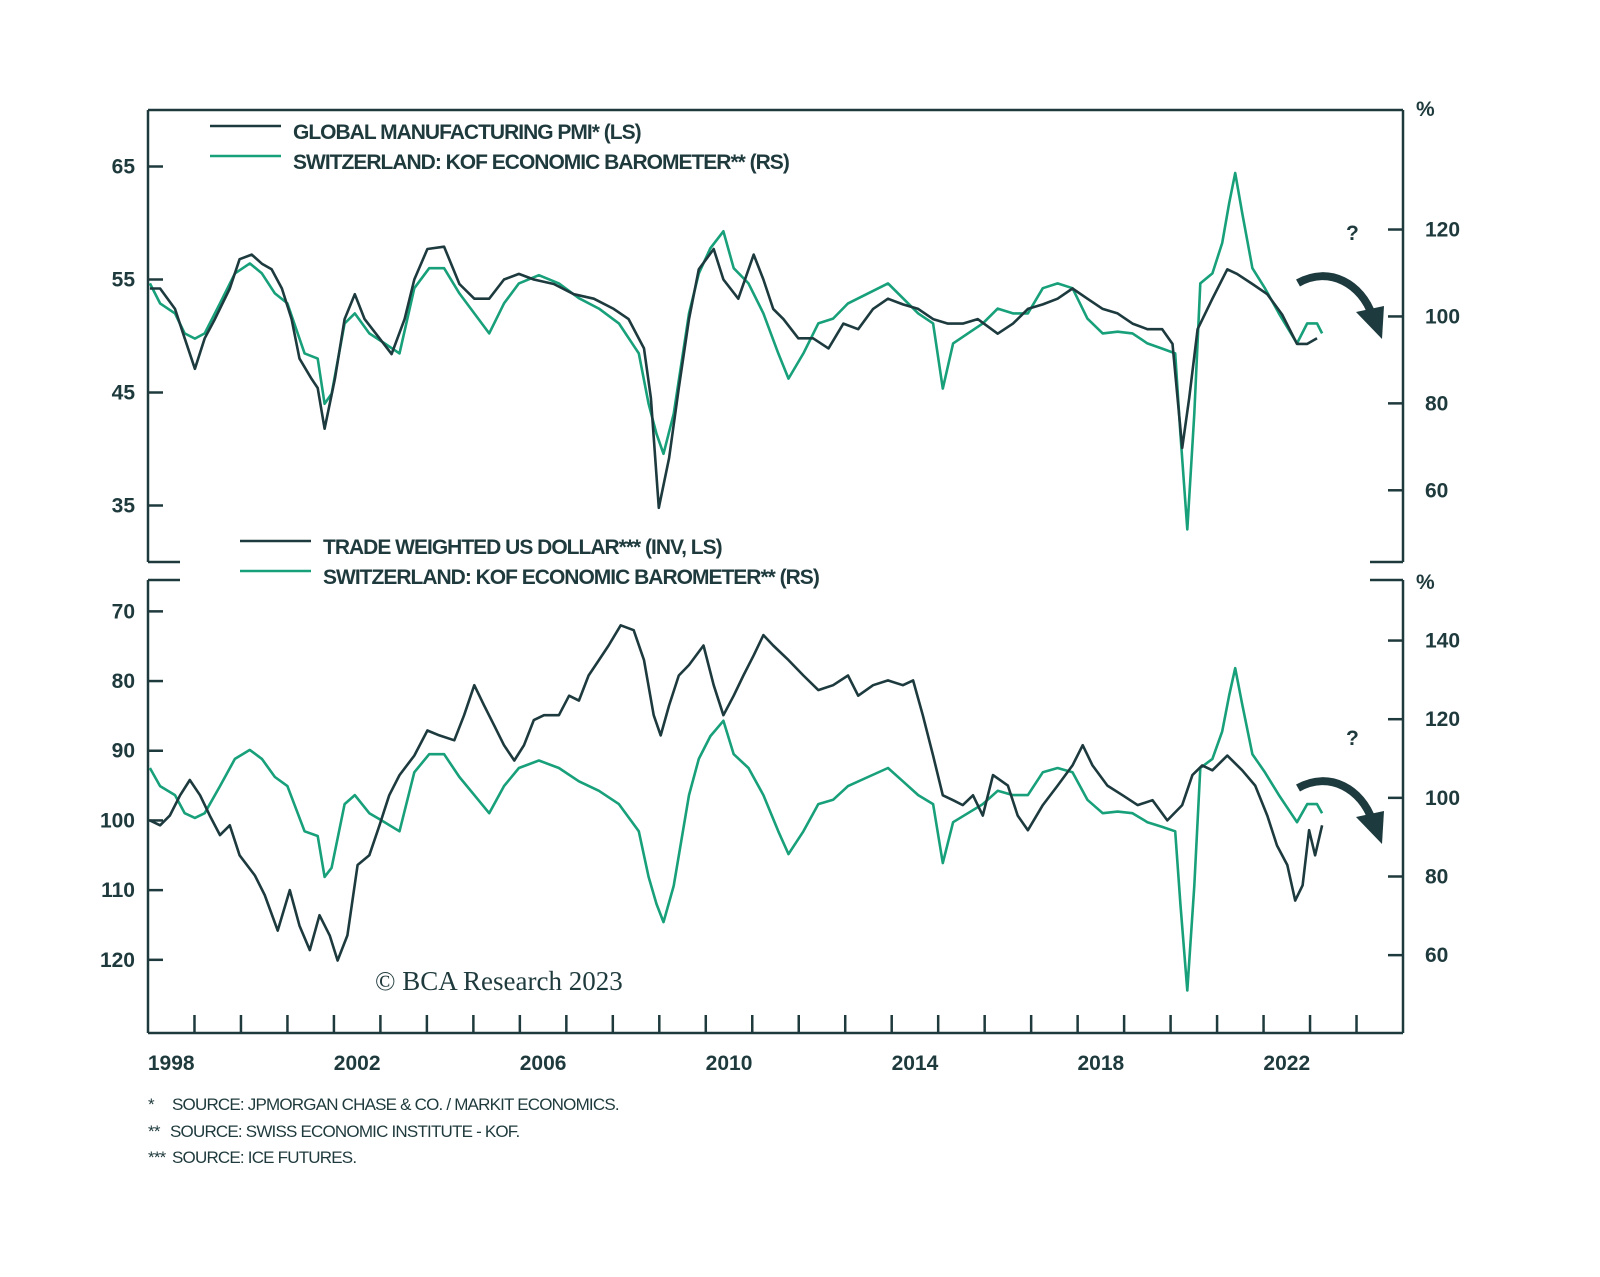 The height and width of the screenshot is (1277, 1600). What do you see at coordinates (264, 1157) in the screenshot?
I see `footnote-text: SOURCE: ICE FUTURES.` at bounding box center [264, 1157].